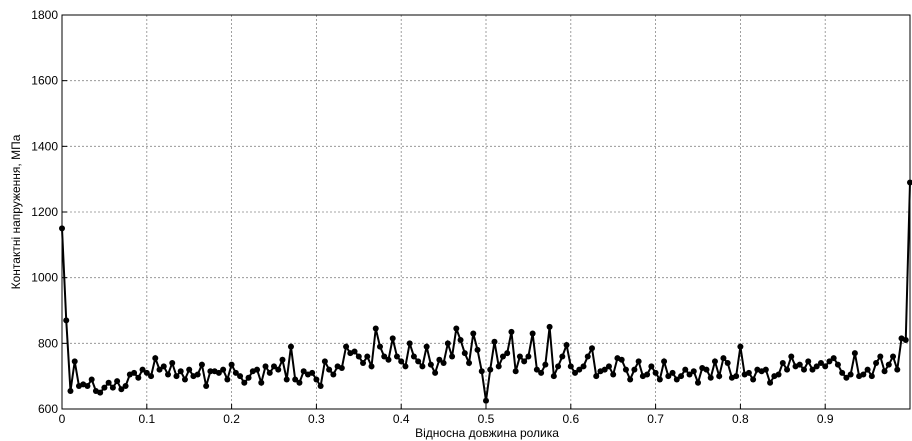 This screenshot has width=912, height=441. I want to click on y-tick-label: 1400, so click(44, 146).